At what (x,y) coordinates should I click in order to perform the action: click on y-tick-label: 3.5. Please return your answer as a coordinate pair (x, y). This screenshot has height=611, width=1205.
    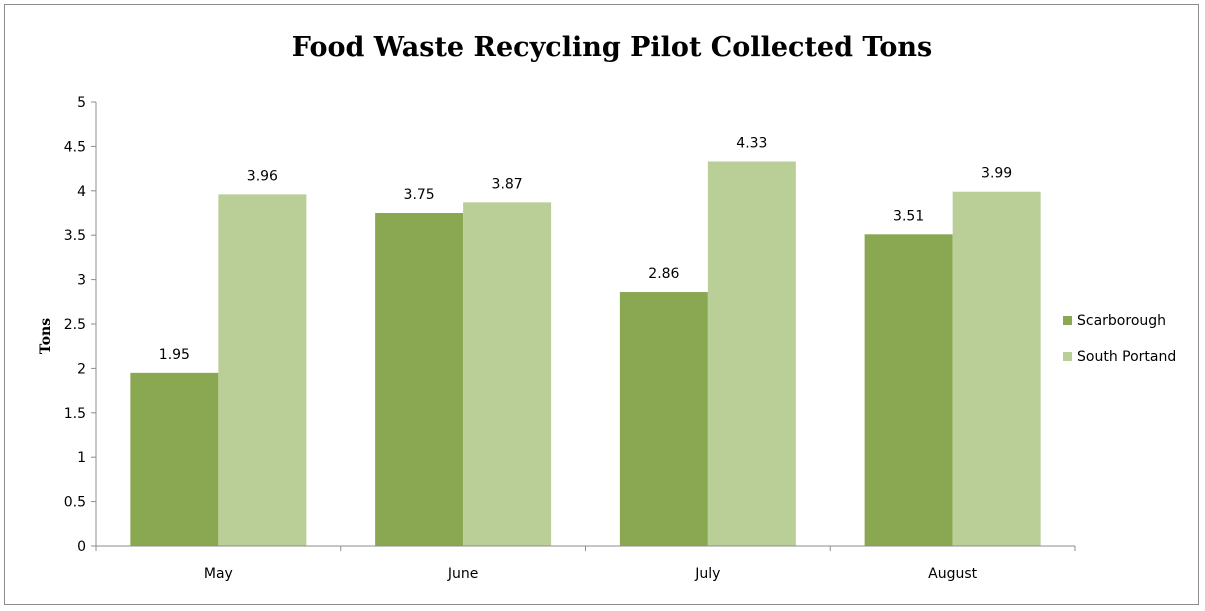
    Looking at the image, I should click on (75, 236).